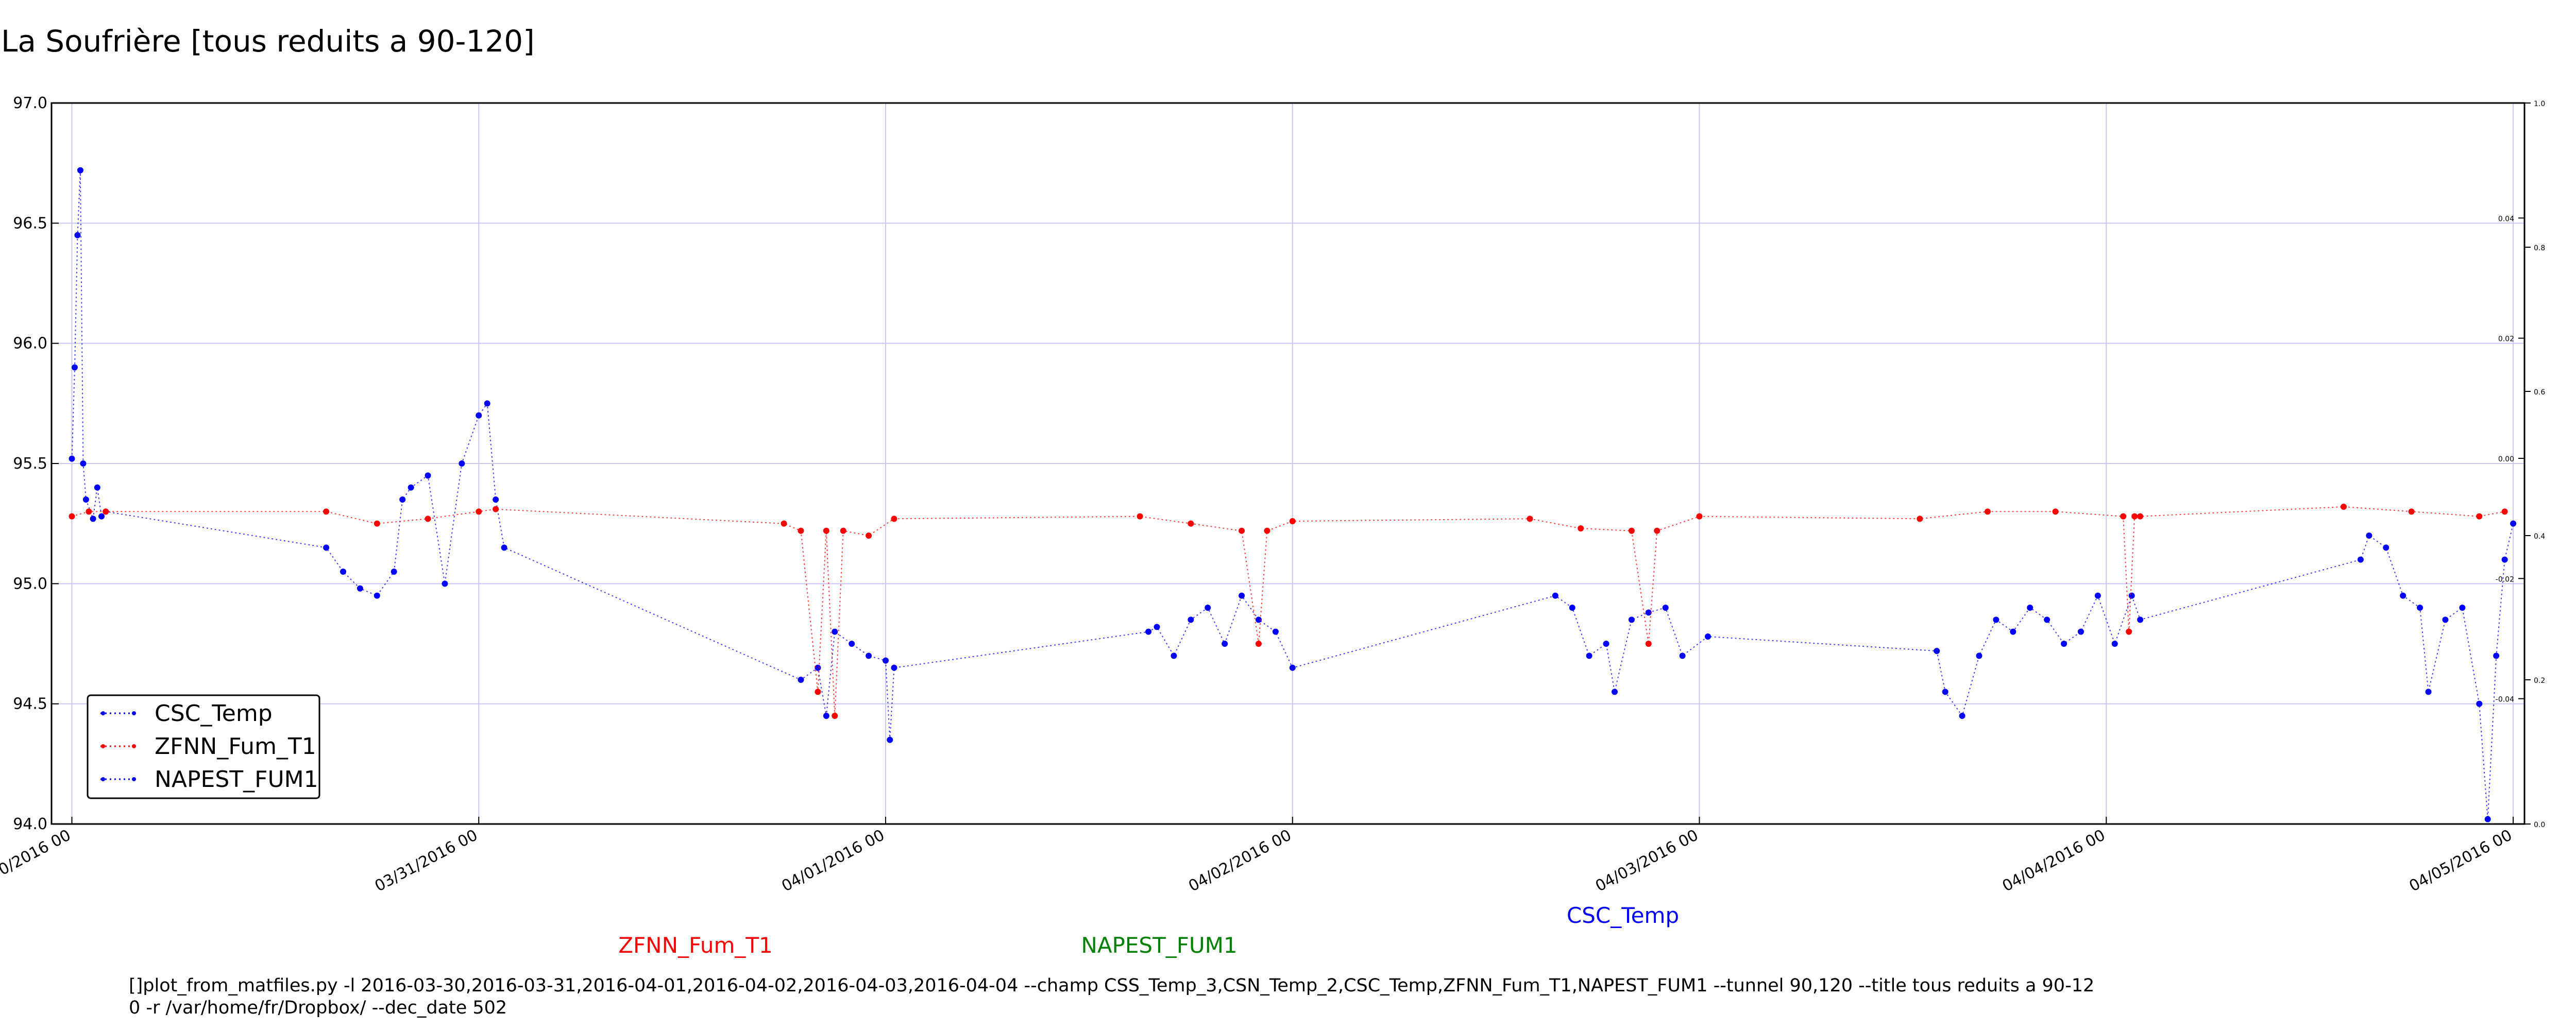  I want to click on bottom-label-CSC_Temp: CSC_Temp, so click(1623, 915).